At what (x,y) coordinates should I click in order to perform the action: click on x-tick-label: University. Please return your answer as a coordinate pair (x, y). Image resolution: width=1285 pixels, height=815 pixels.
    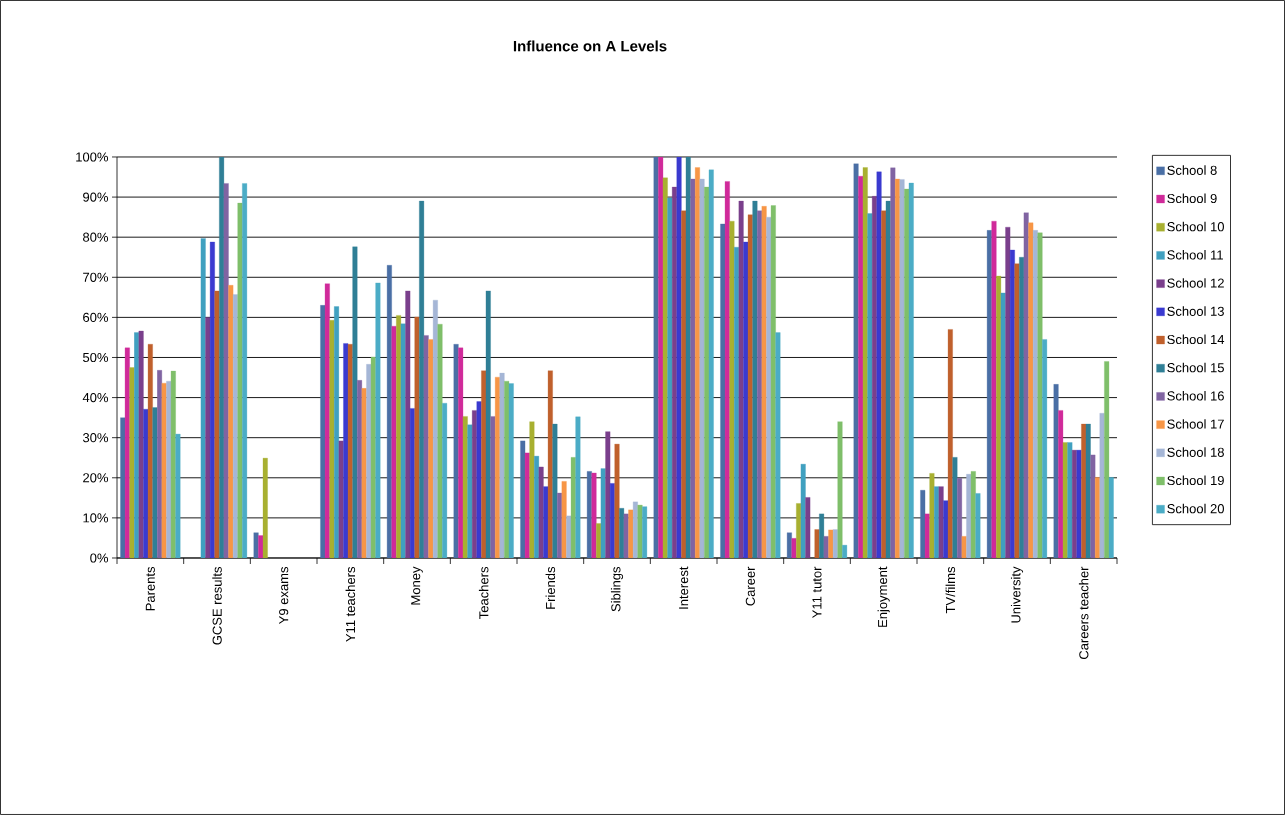
    Looking at the image, I should click on (1017, 594).